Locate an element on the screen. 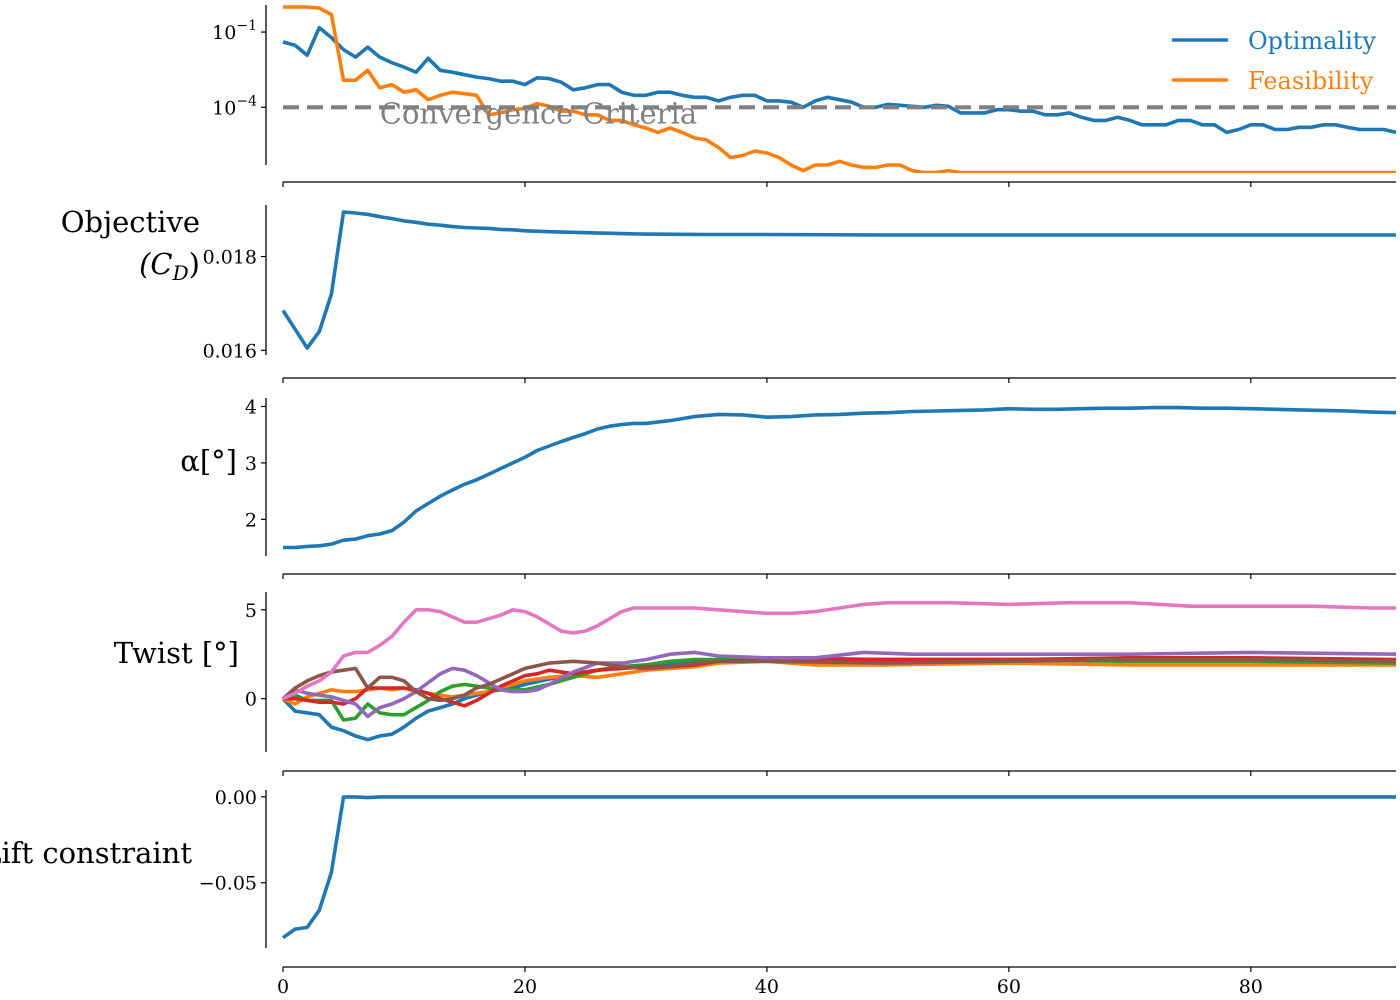 The width and height of the screenshot is (1400, 1000). y-tick-label: −0.05 is located at coordinates (228, 884).